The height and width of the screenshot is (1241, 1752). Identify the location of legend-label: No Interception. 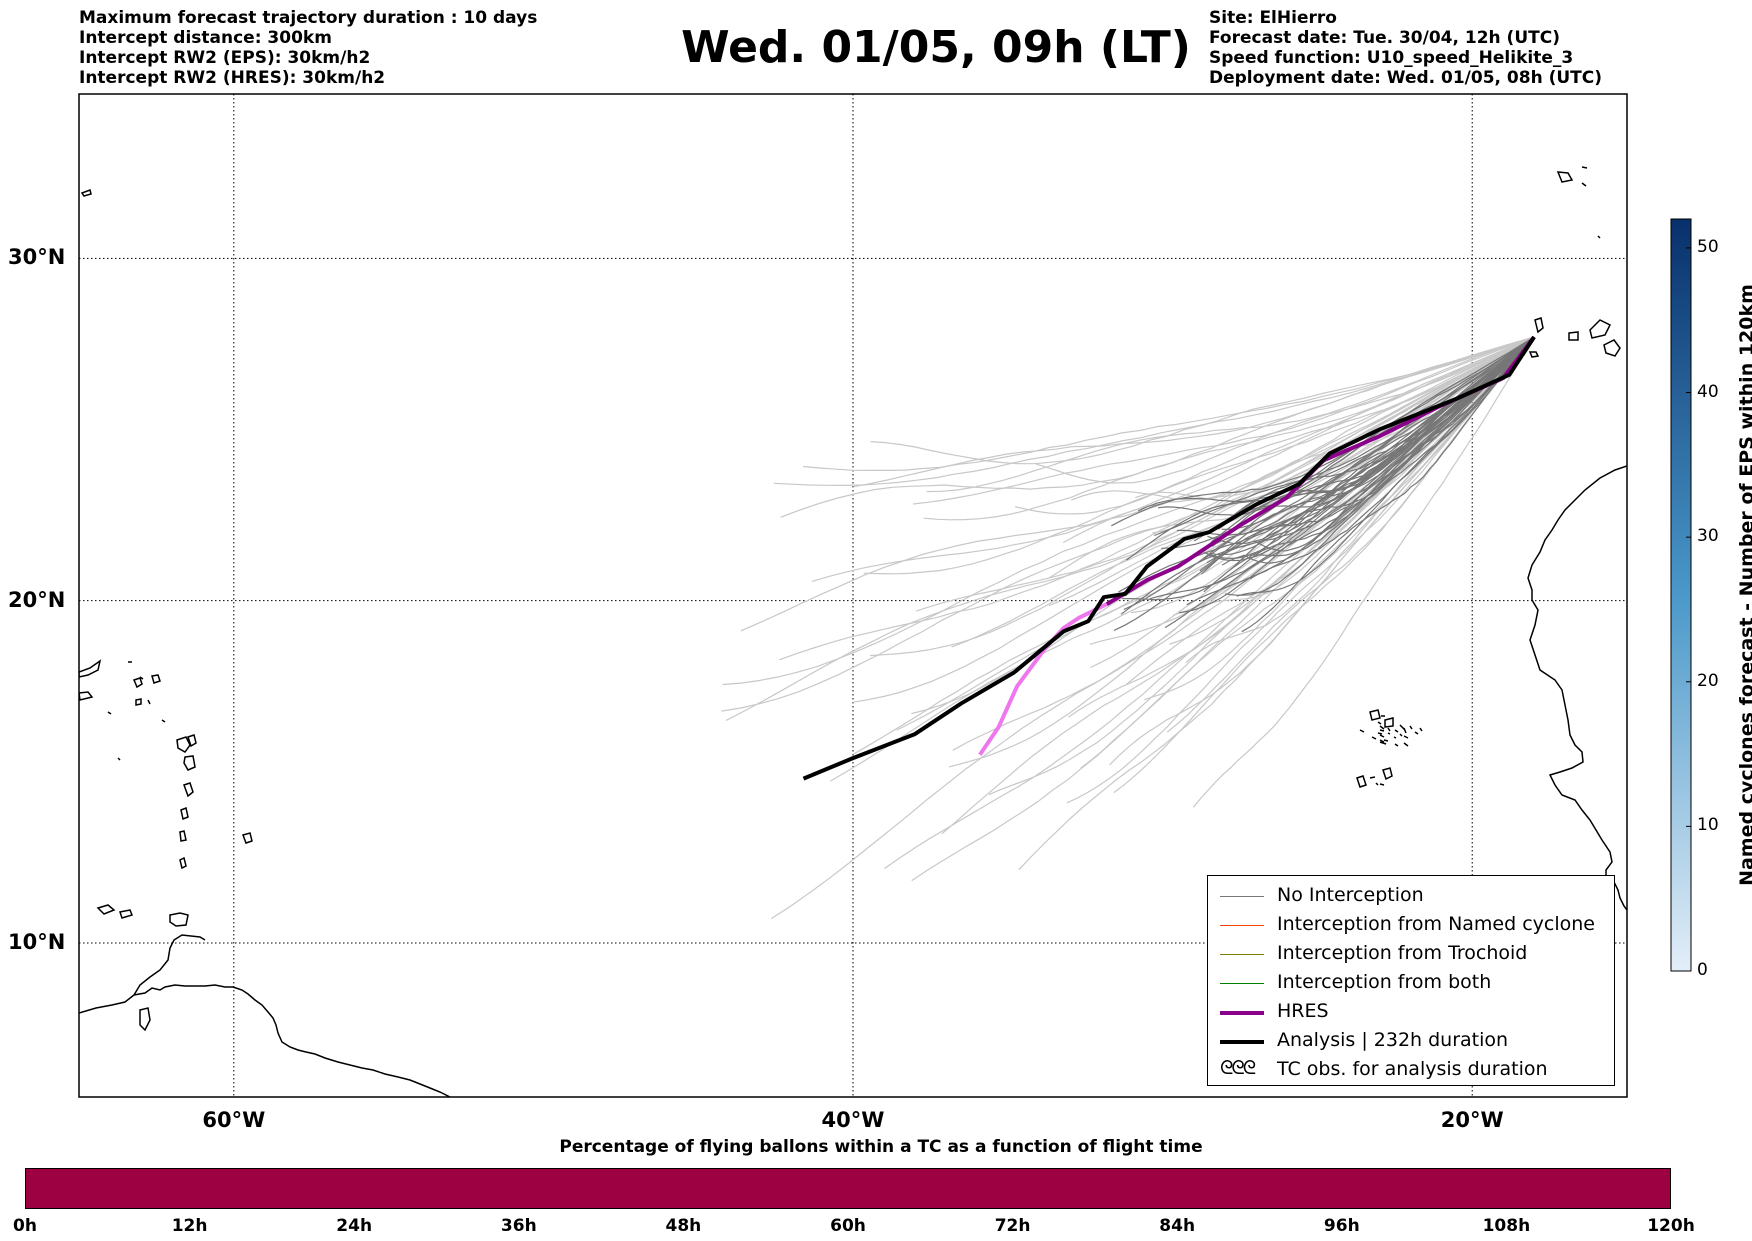
(1350, 895).